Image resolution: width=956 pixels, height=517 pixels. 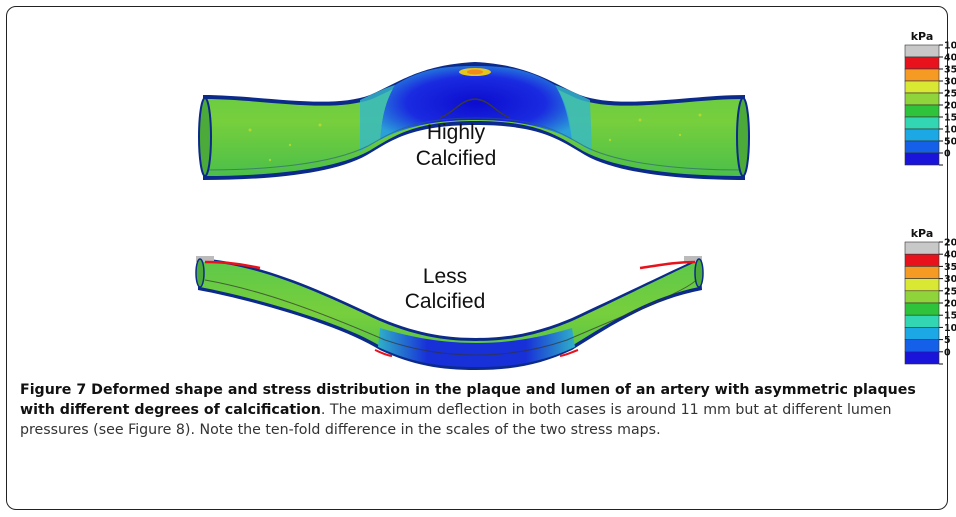 What do you see at coordinates (445, 276) in the screenshot?
I see `less-label-line1: Less` at bounding box center [445, 276].